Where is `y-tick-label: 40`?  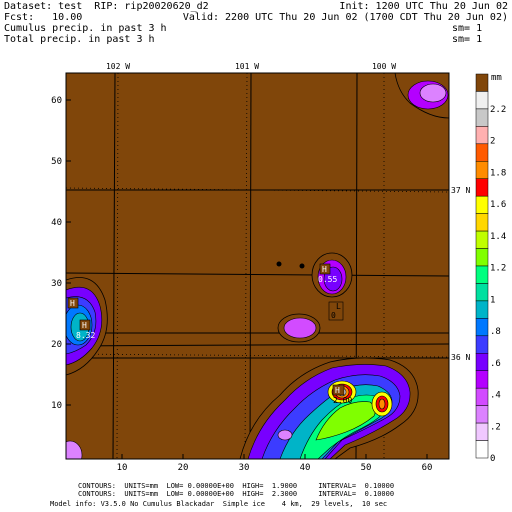 y-tick-label: 40 is located at coordinates (56, 223).